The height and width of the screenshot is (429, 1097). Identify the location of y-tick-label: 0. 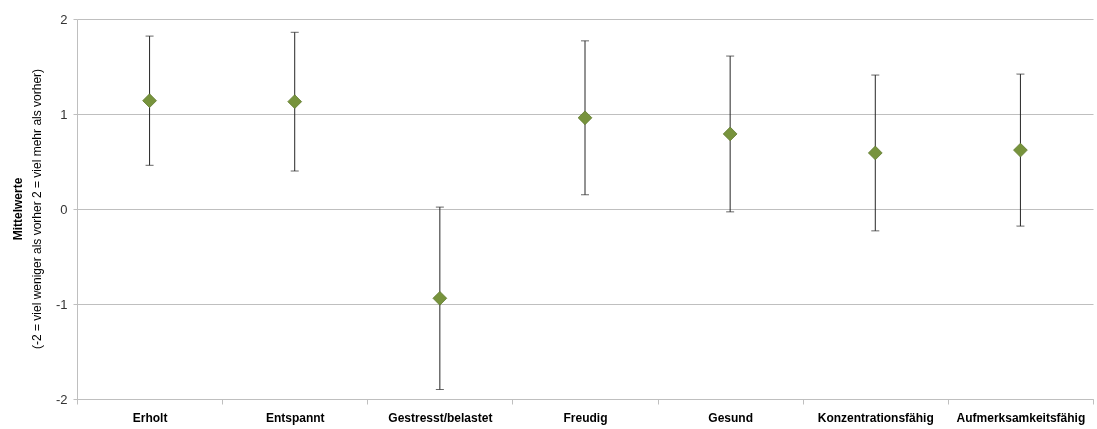
(64, 209).